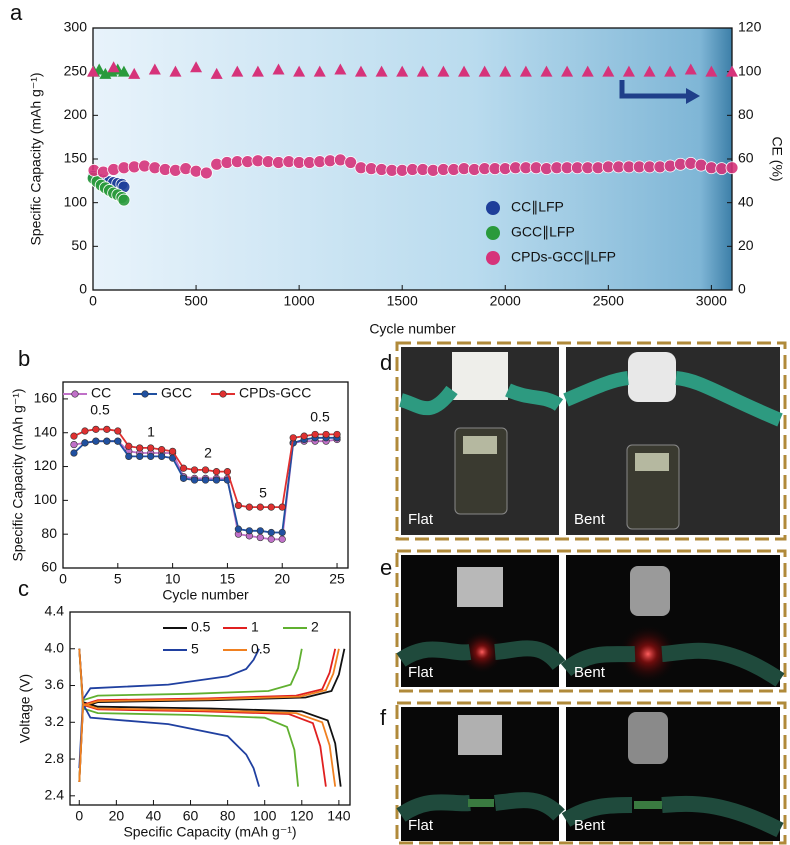 Image resolution: width=790 pixels, height=845 pixels. What do you see at coordinates (118, 579) in the screenshot?
I see `x-tick-label: 5` at bounding box center [118, 579].